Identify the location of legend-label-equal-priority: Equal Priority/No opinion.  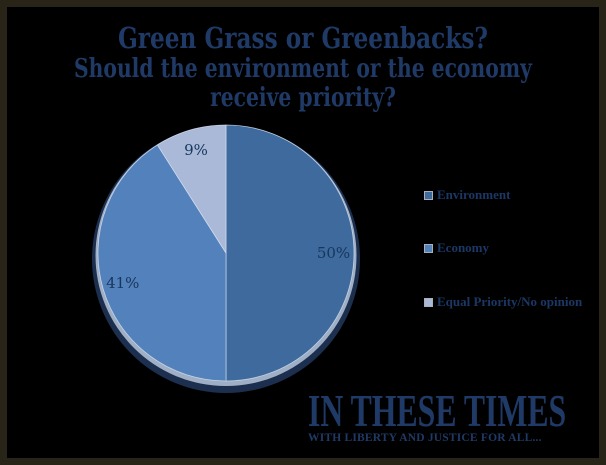
(510, 301).